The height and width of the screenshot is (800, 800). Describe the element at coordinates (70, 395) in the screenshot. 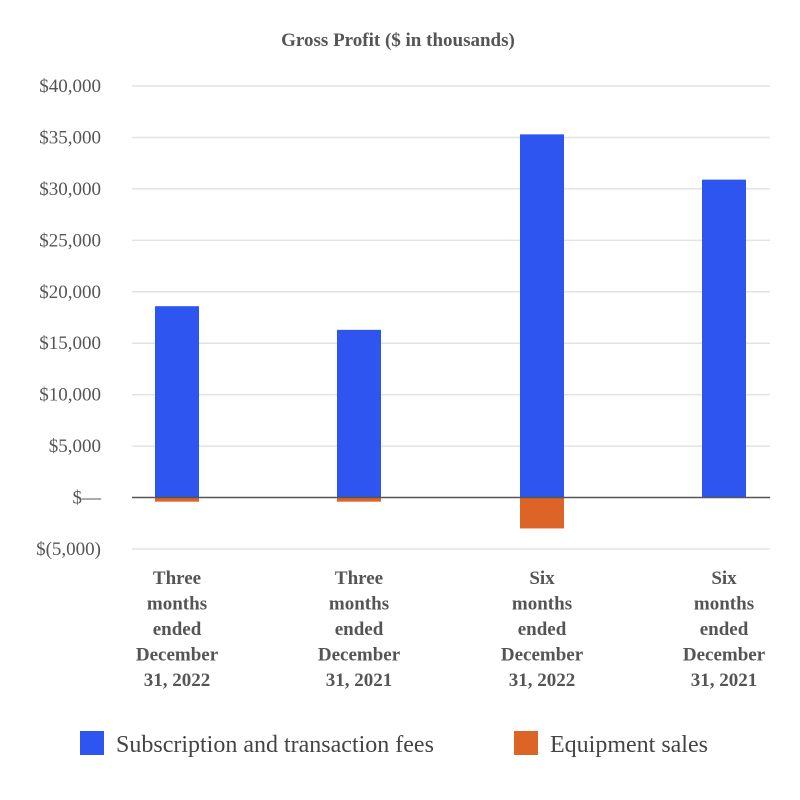

I see `y-tick-label: $10,000` at that location.